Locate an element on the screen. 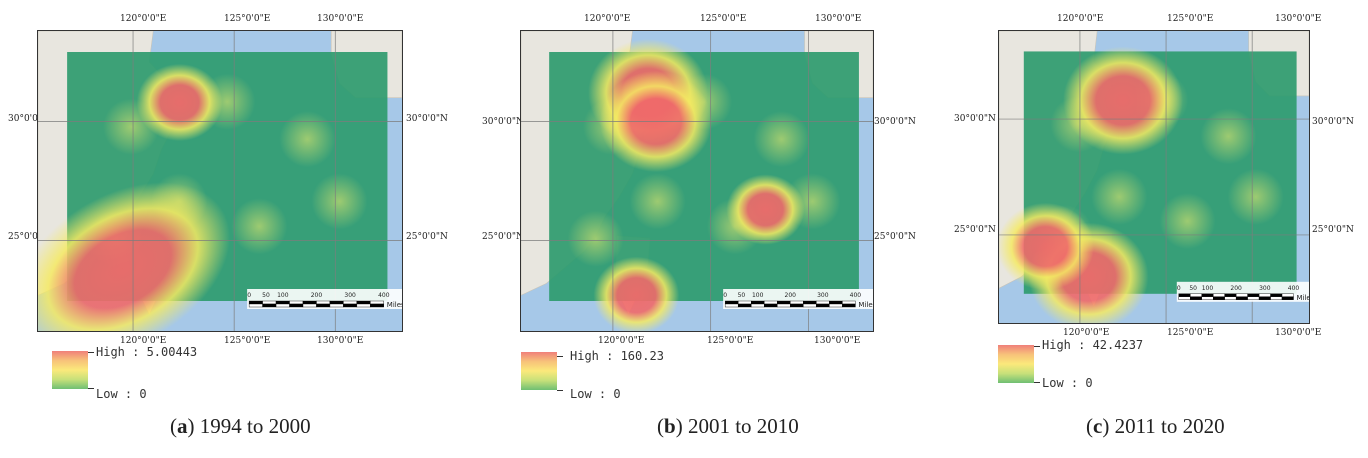 This screenshot has width=1368, height=458. legend-high: High : 42.4237 is located at coordinates (1093, 345).